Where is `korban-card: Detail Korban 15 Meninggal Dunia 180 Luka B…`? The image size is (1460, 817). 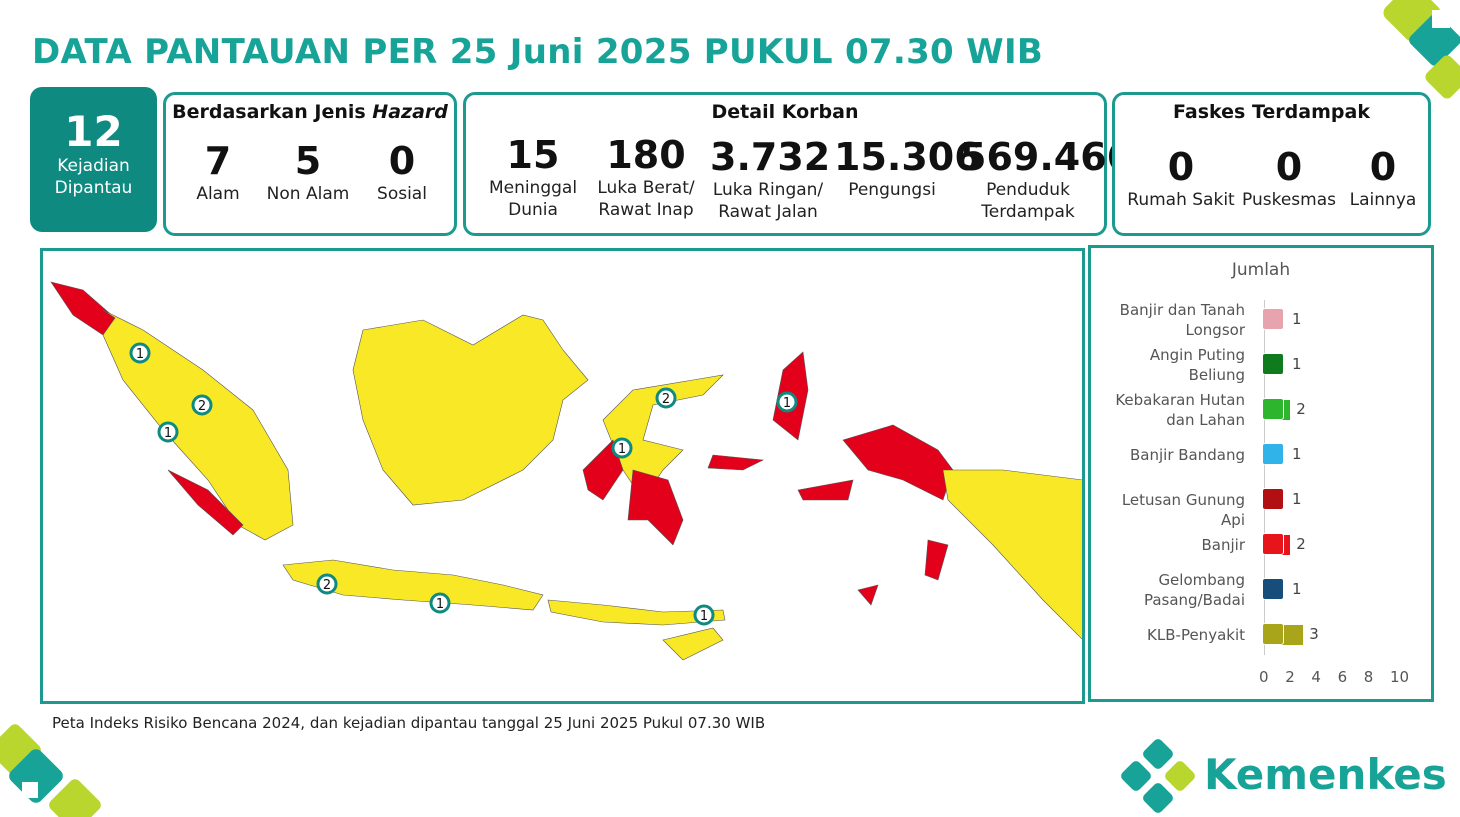
korban-card: Detail Korban 15 Meninggal Dunia 180 Luka B… is located at coordinates (798, 164).